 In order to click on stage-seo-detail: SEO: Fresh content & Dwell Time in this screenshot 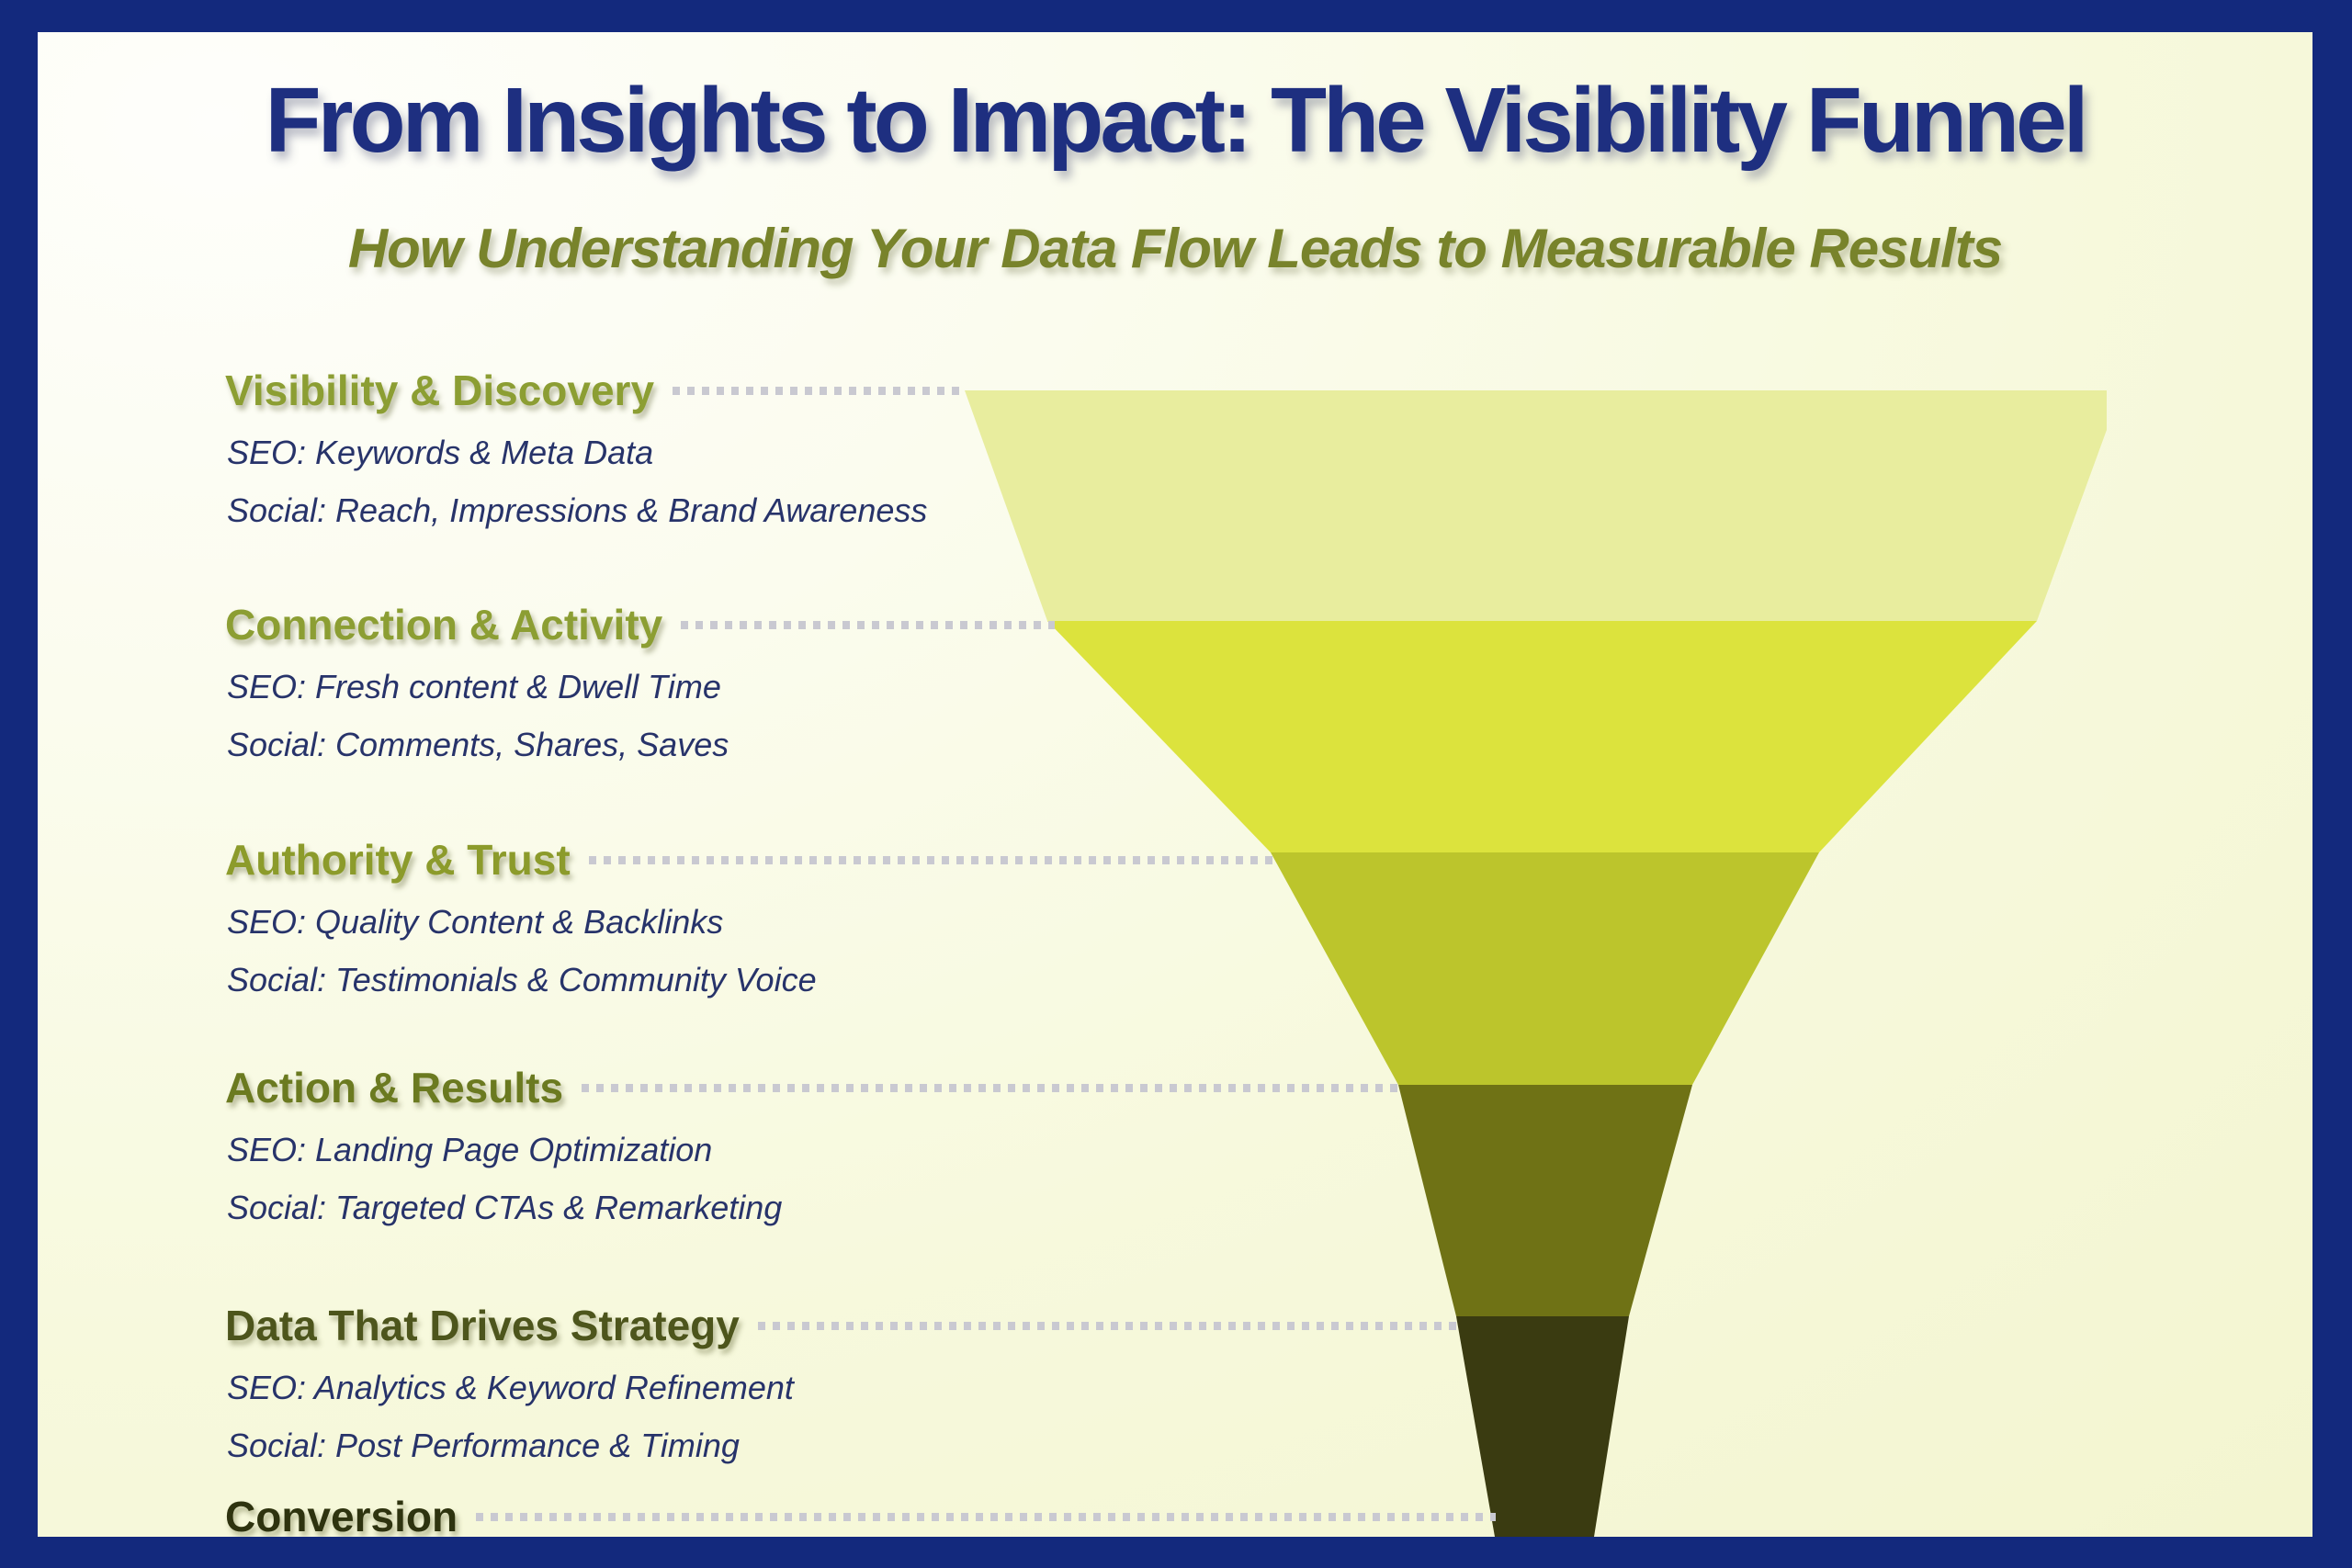, I will do `click(474, 687)`.